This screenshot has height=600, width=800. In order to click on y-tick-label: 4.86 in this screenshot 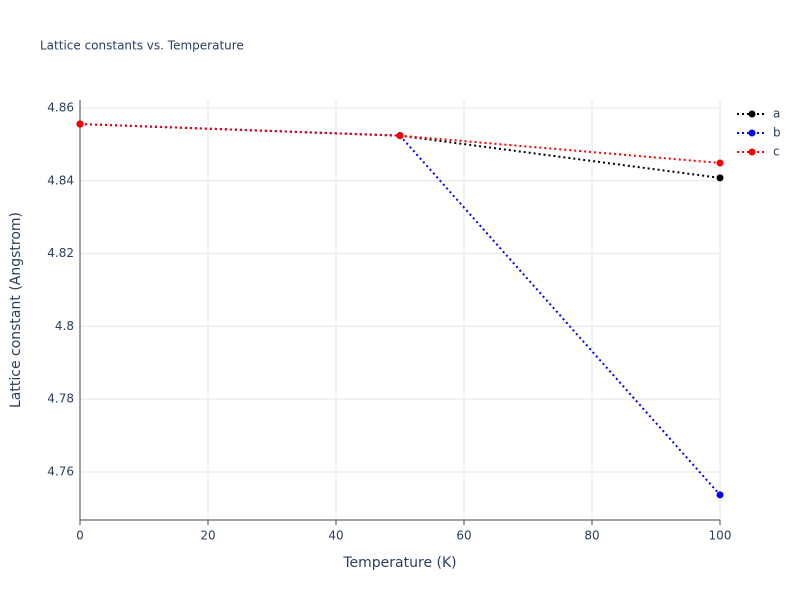, I will do `click(60, 108)`.